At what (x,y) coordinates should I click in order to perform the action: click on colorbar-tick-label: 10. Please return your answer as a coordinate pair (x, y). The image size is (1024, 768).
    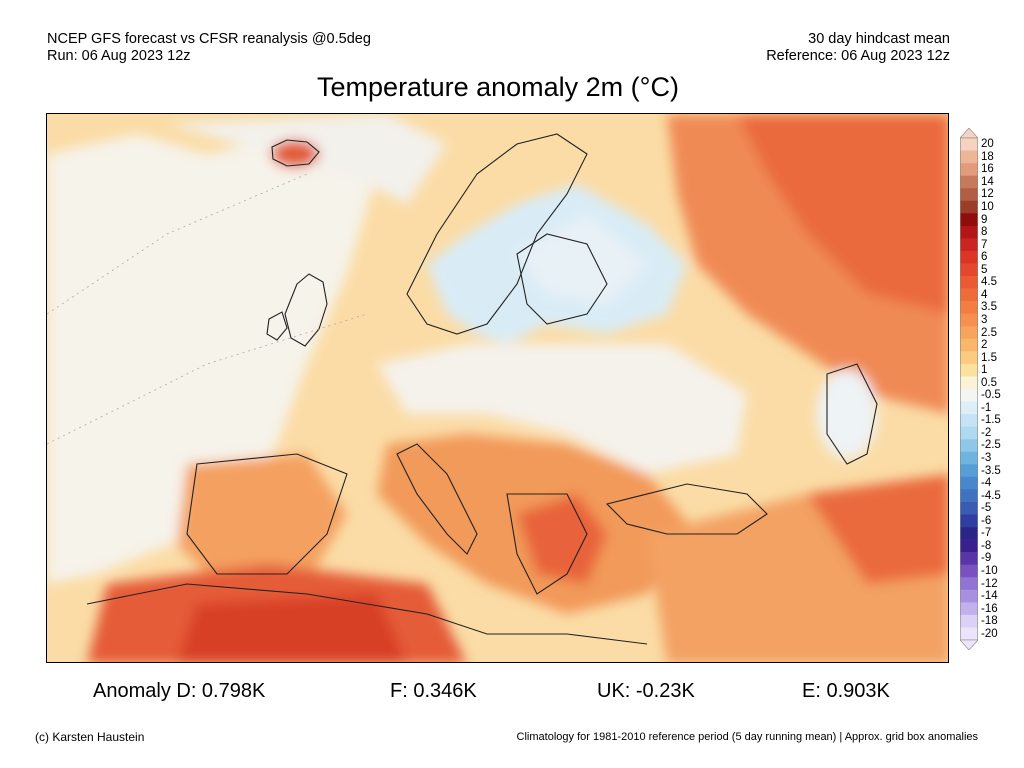
    Looking at the image, I should click on (987, 207).